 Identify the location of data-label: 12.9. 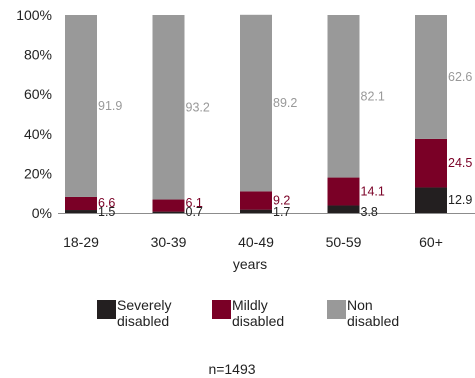
(460, 200).